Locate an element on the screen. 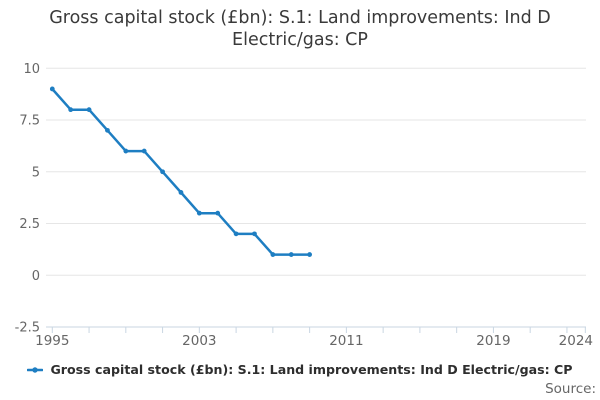 Image resolution: width=600 pixels, height=400 pixels. source-line: Source: is located at coordinates (570, 389).